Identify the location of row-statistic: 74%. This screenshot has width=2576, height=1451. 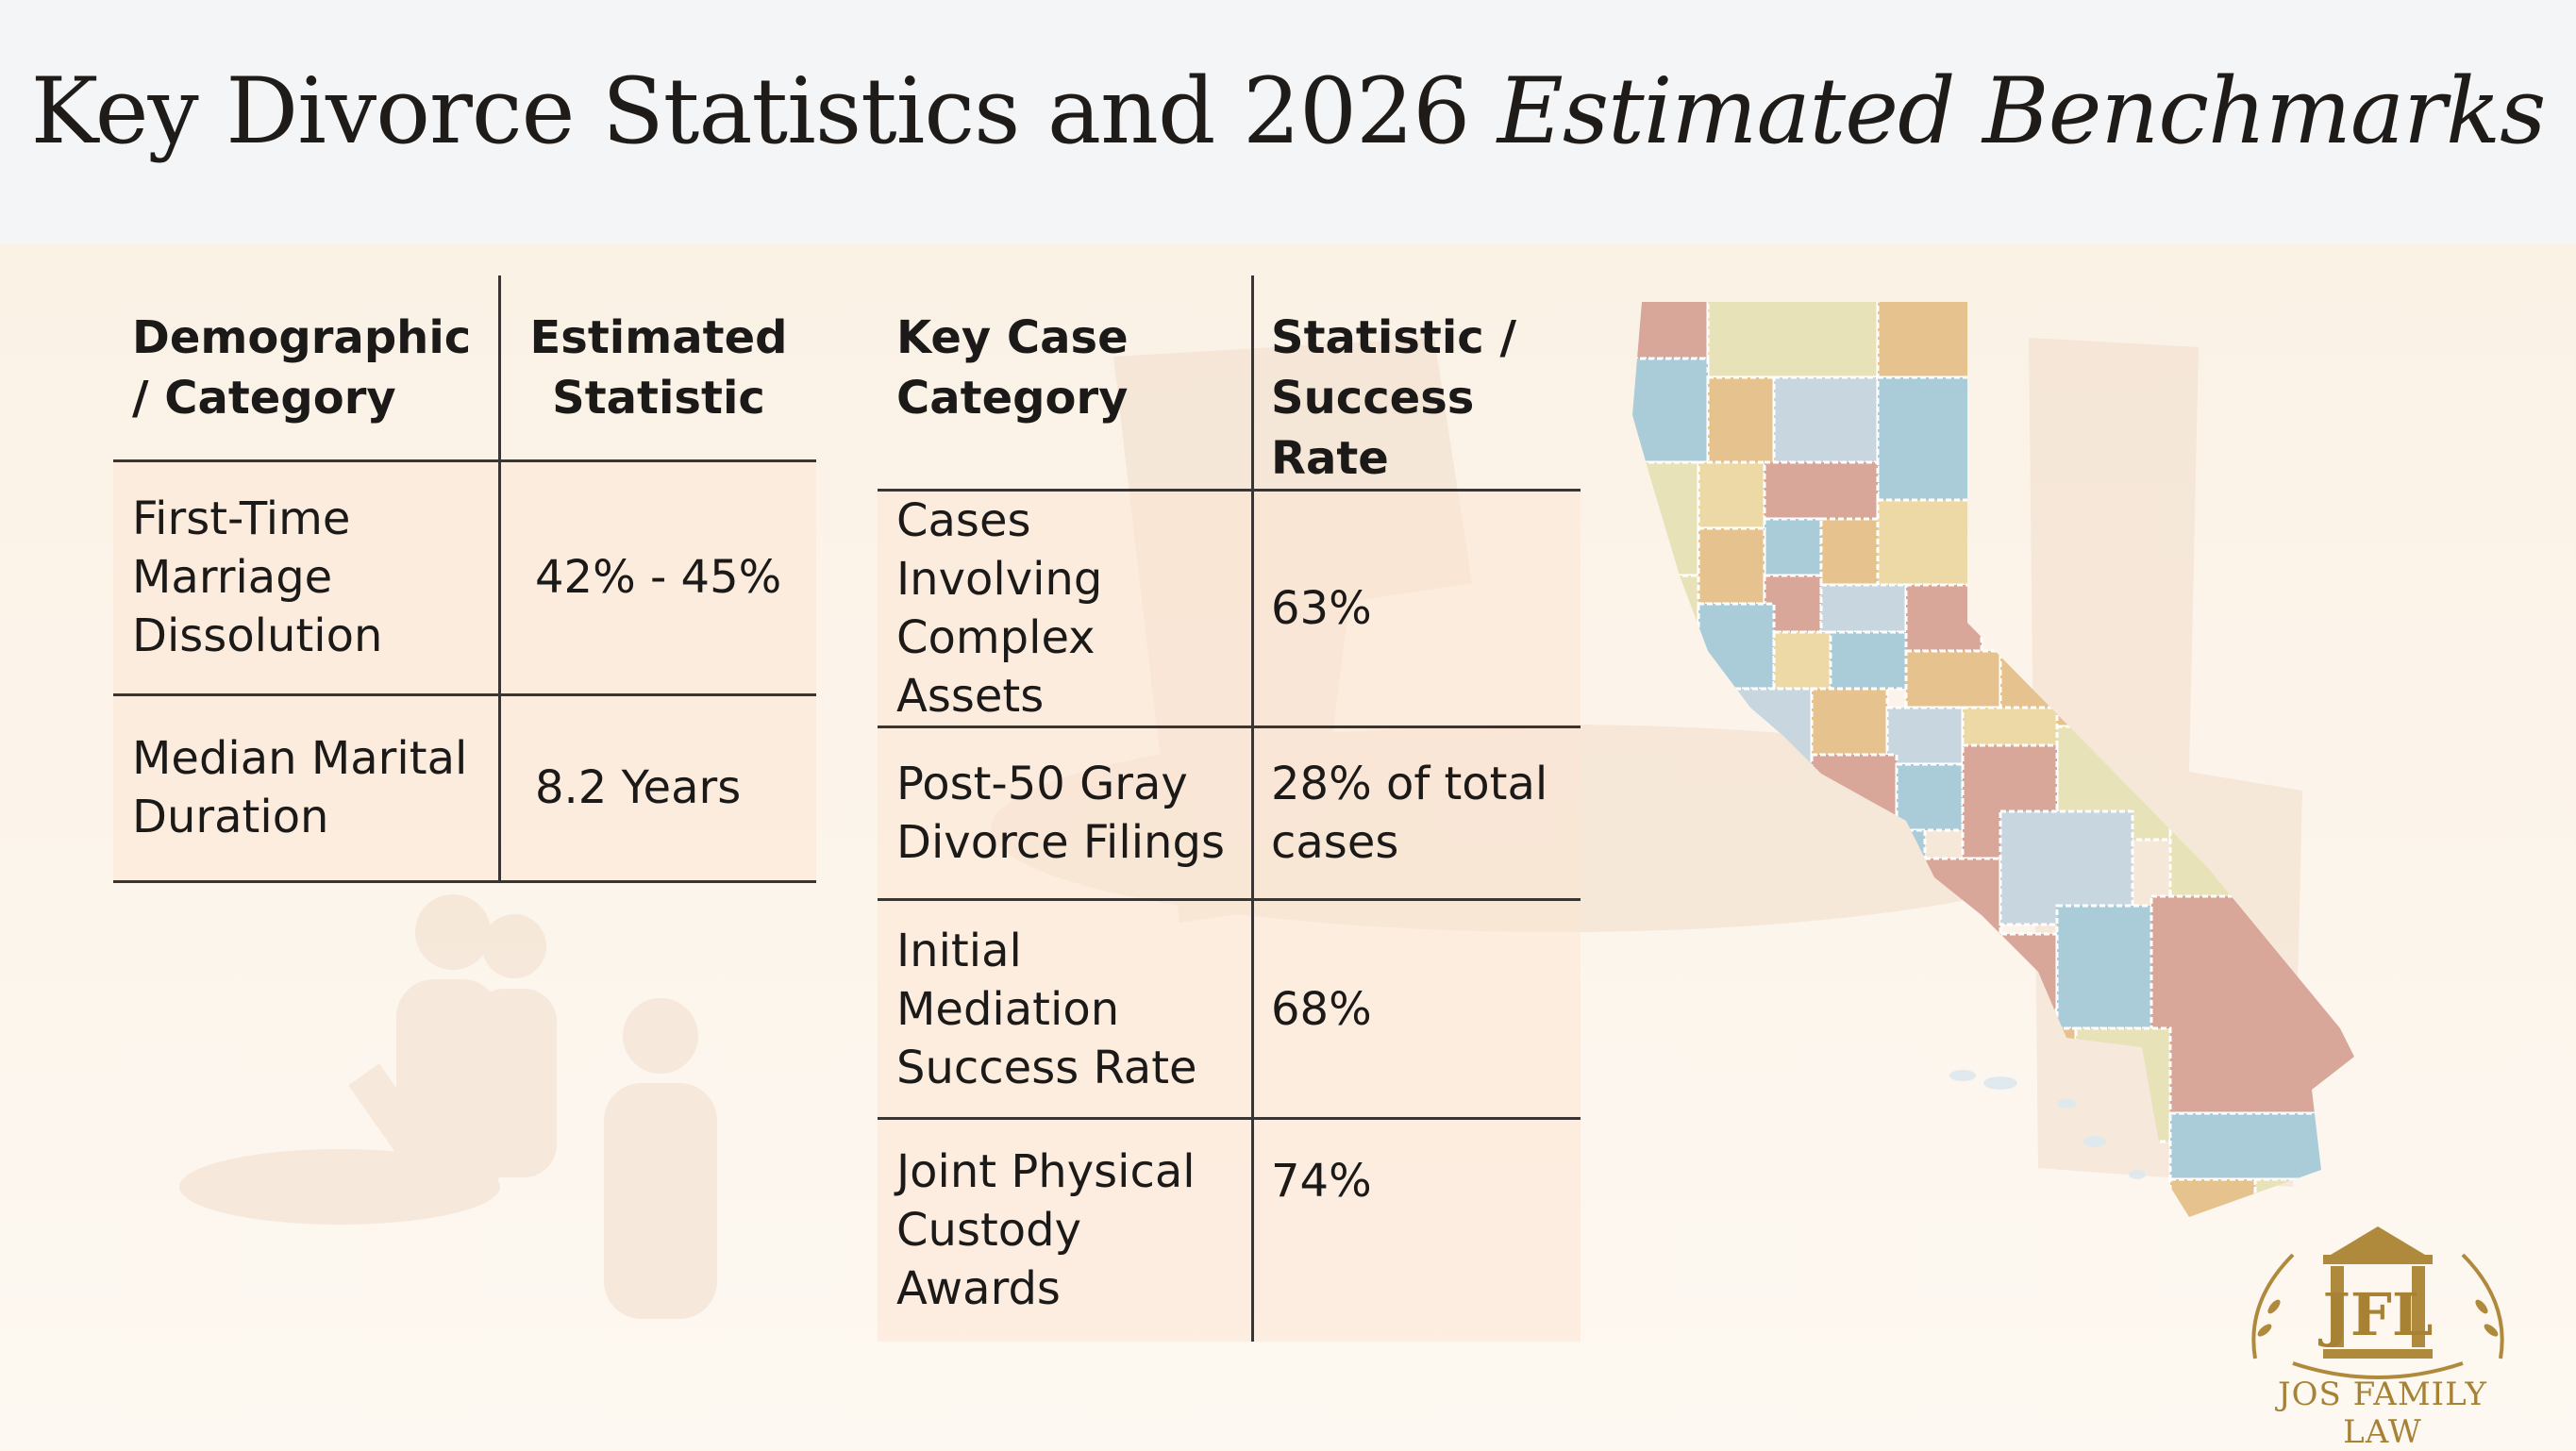
(1416, 1230).